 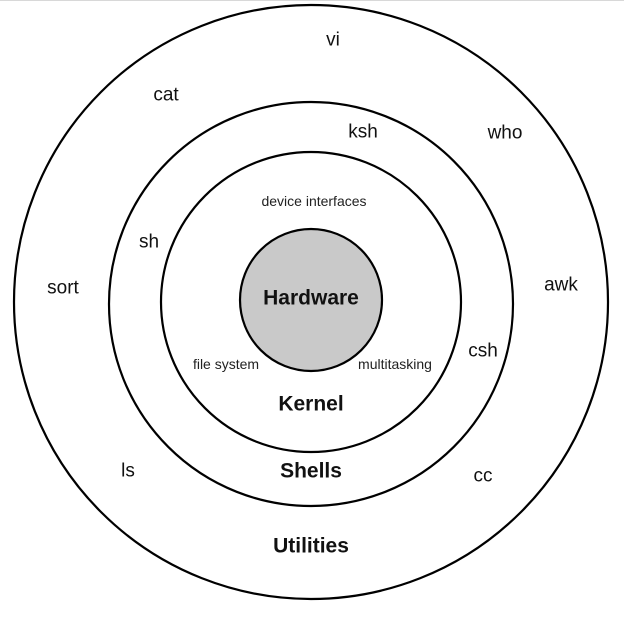 I want to click on awk-label: awk, so click(x=561, y=285).